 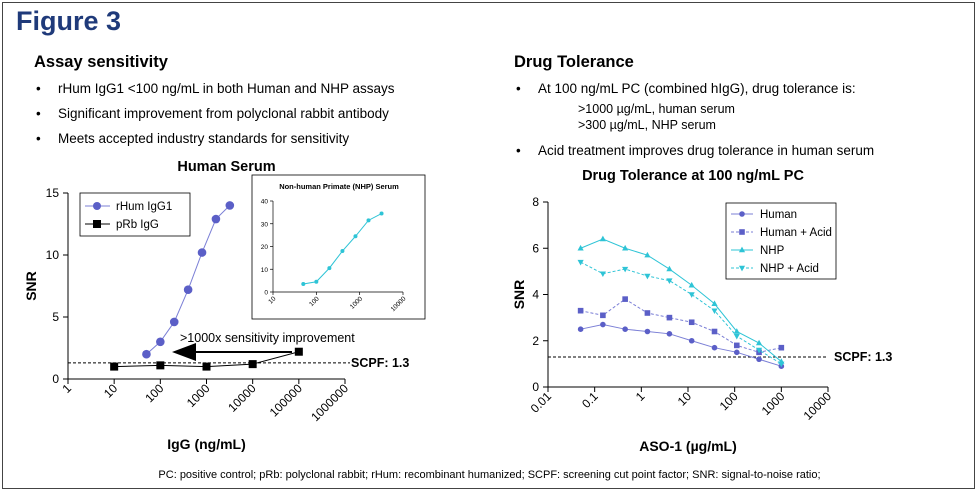 What do you see at coordinates (242, 398) in the screenshot?
I see `x-tick-label: 10000` at bounding box center [242, 398].